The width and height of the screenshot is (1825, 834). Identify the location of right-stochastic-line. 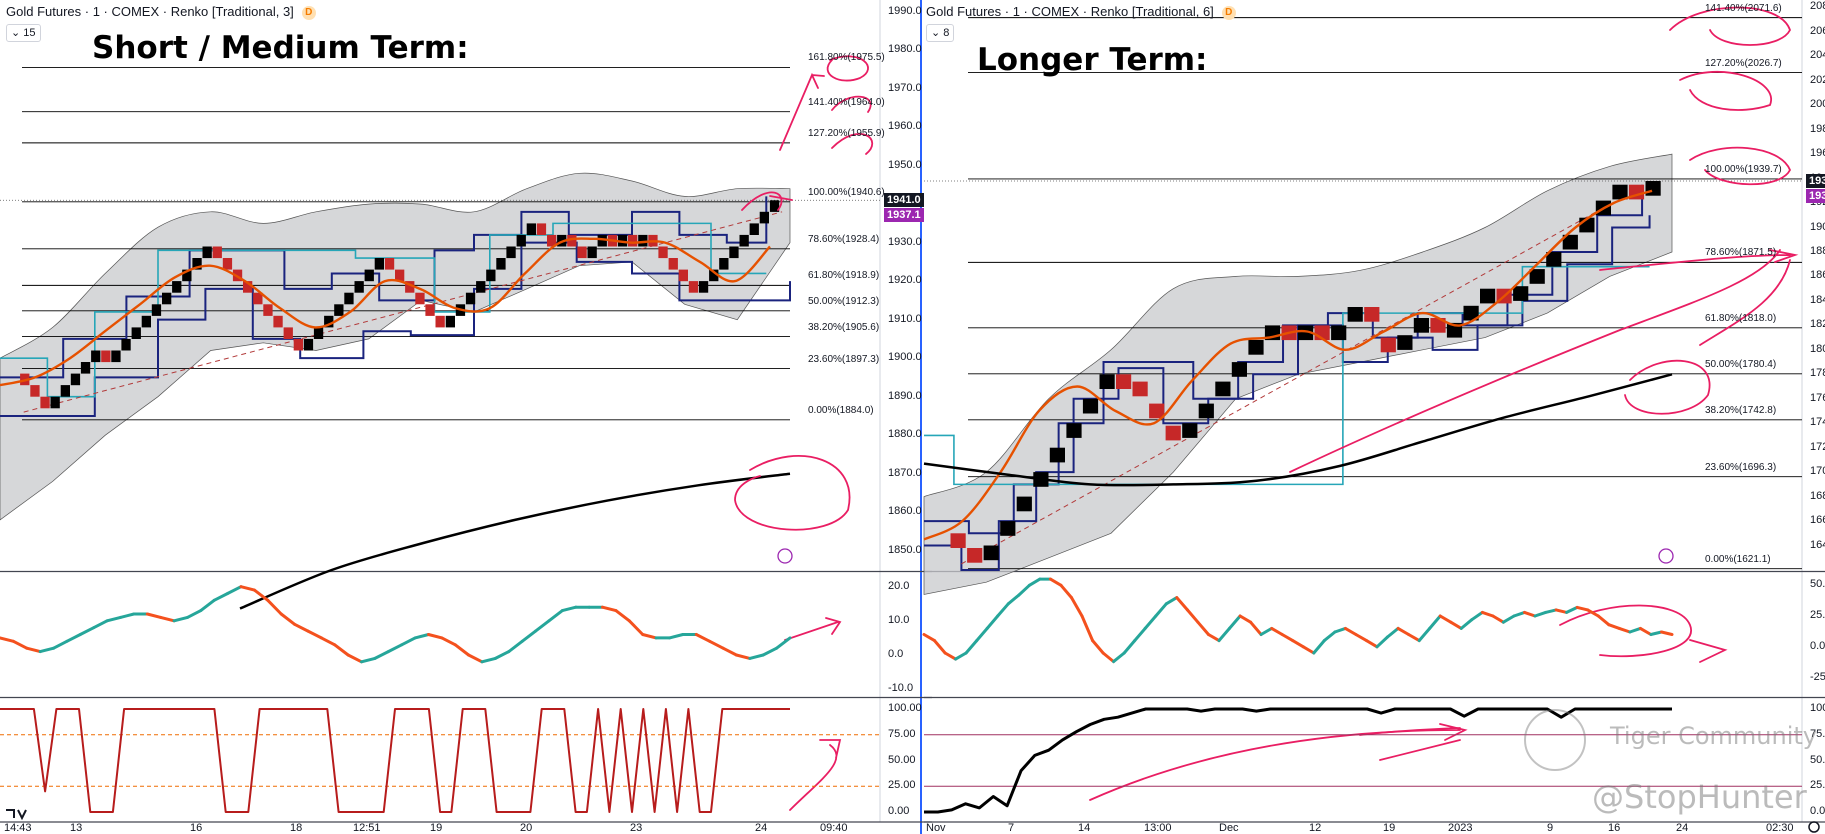
(1298, 760).